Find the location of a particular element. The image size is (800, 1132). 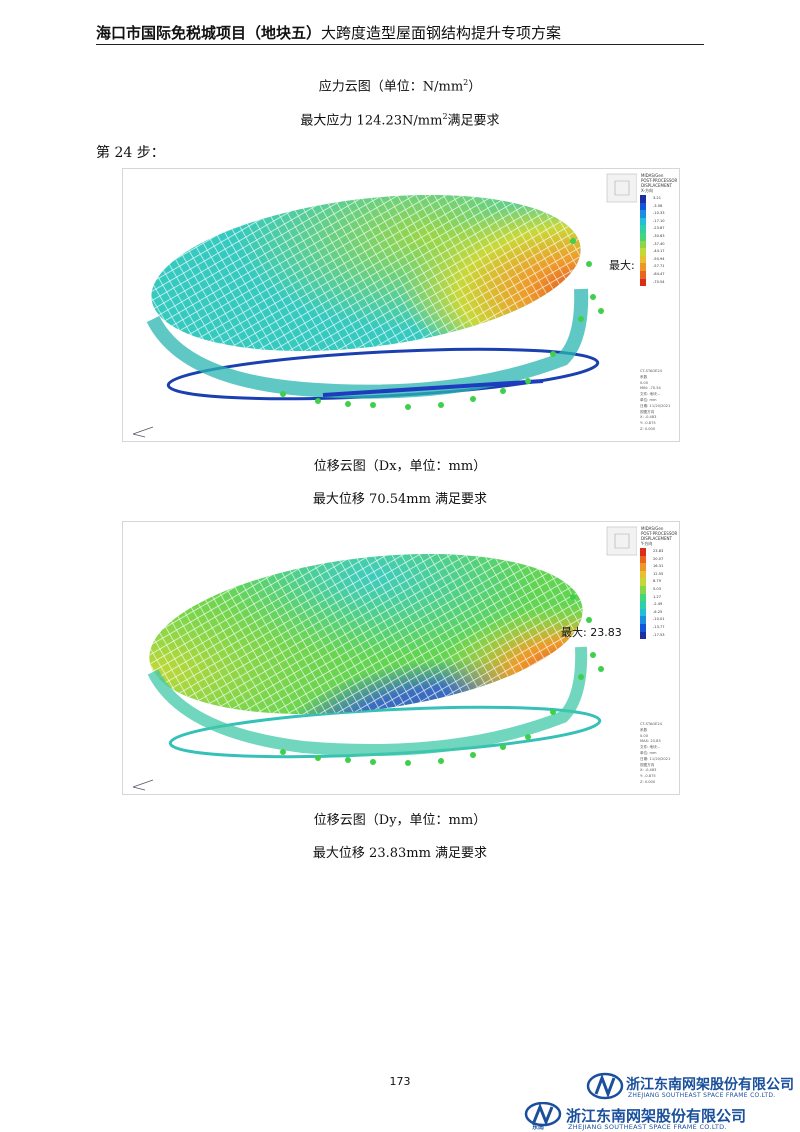

legend-header-line: X-方向 is located at coordinates (647, 190).